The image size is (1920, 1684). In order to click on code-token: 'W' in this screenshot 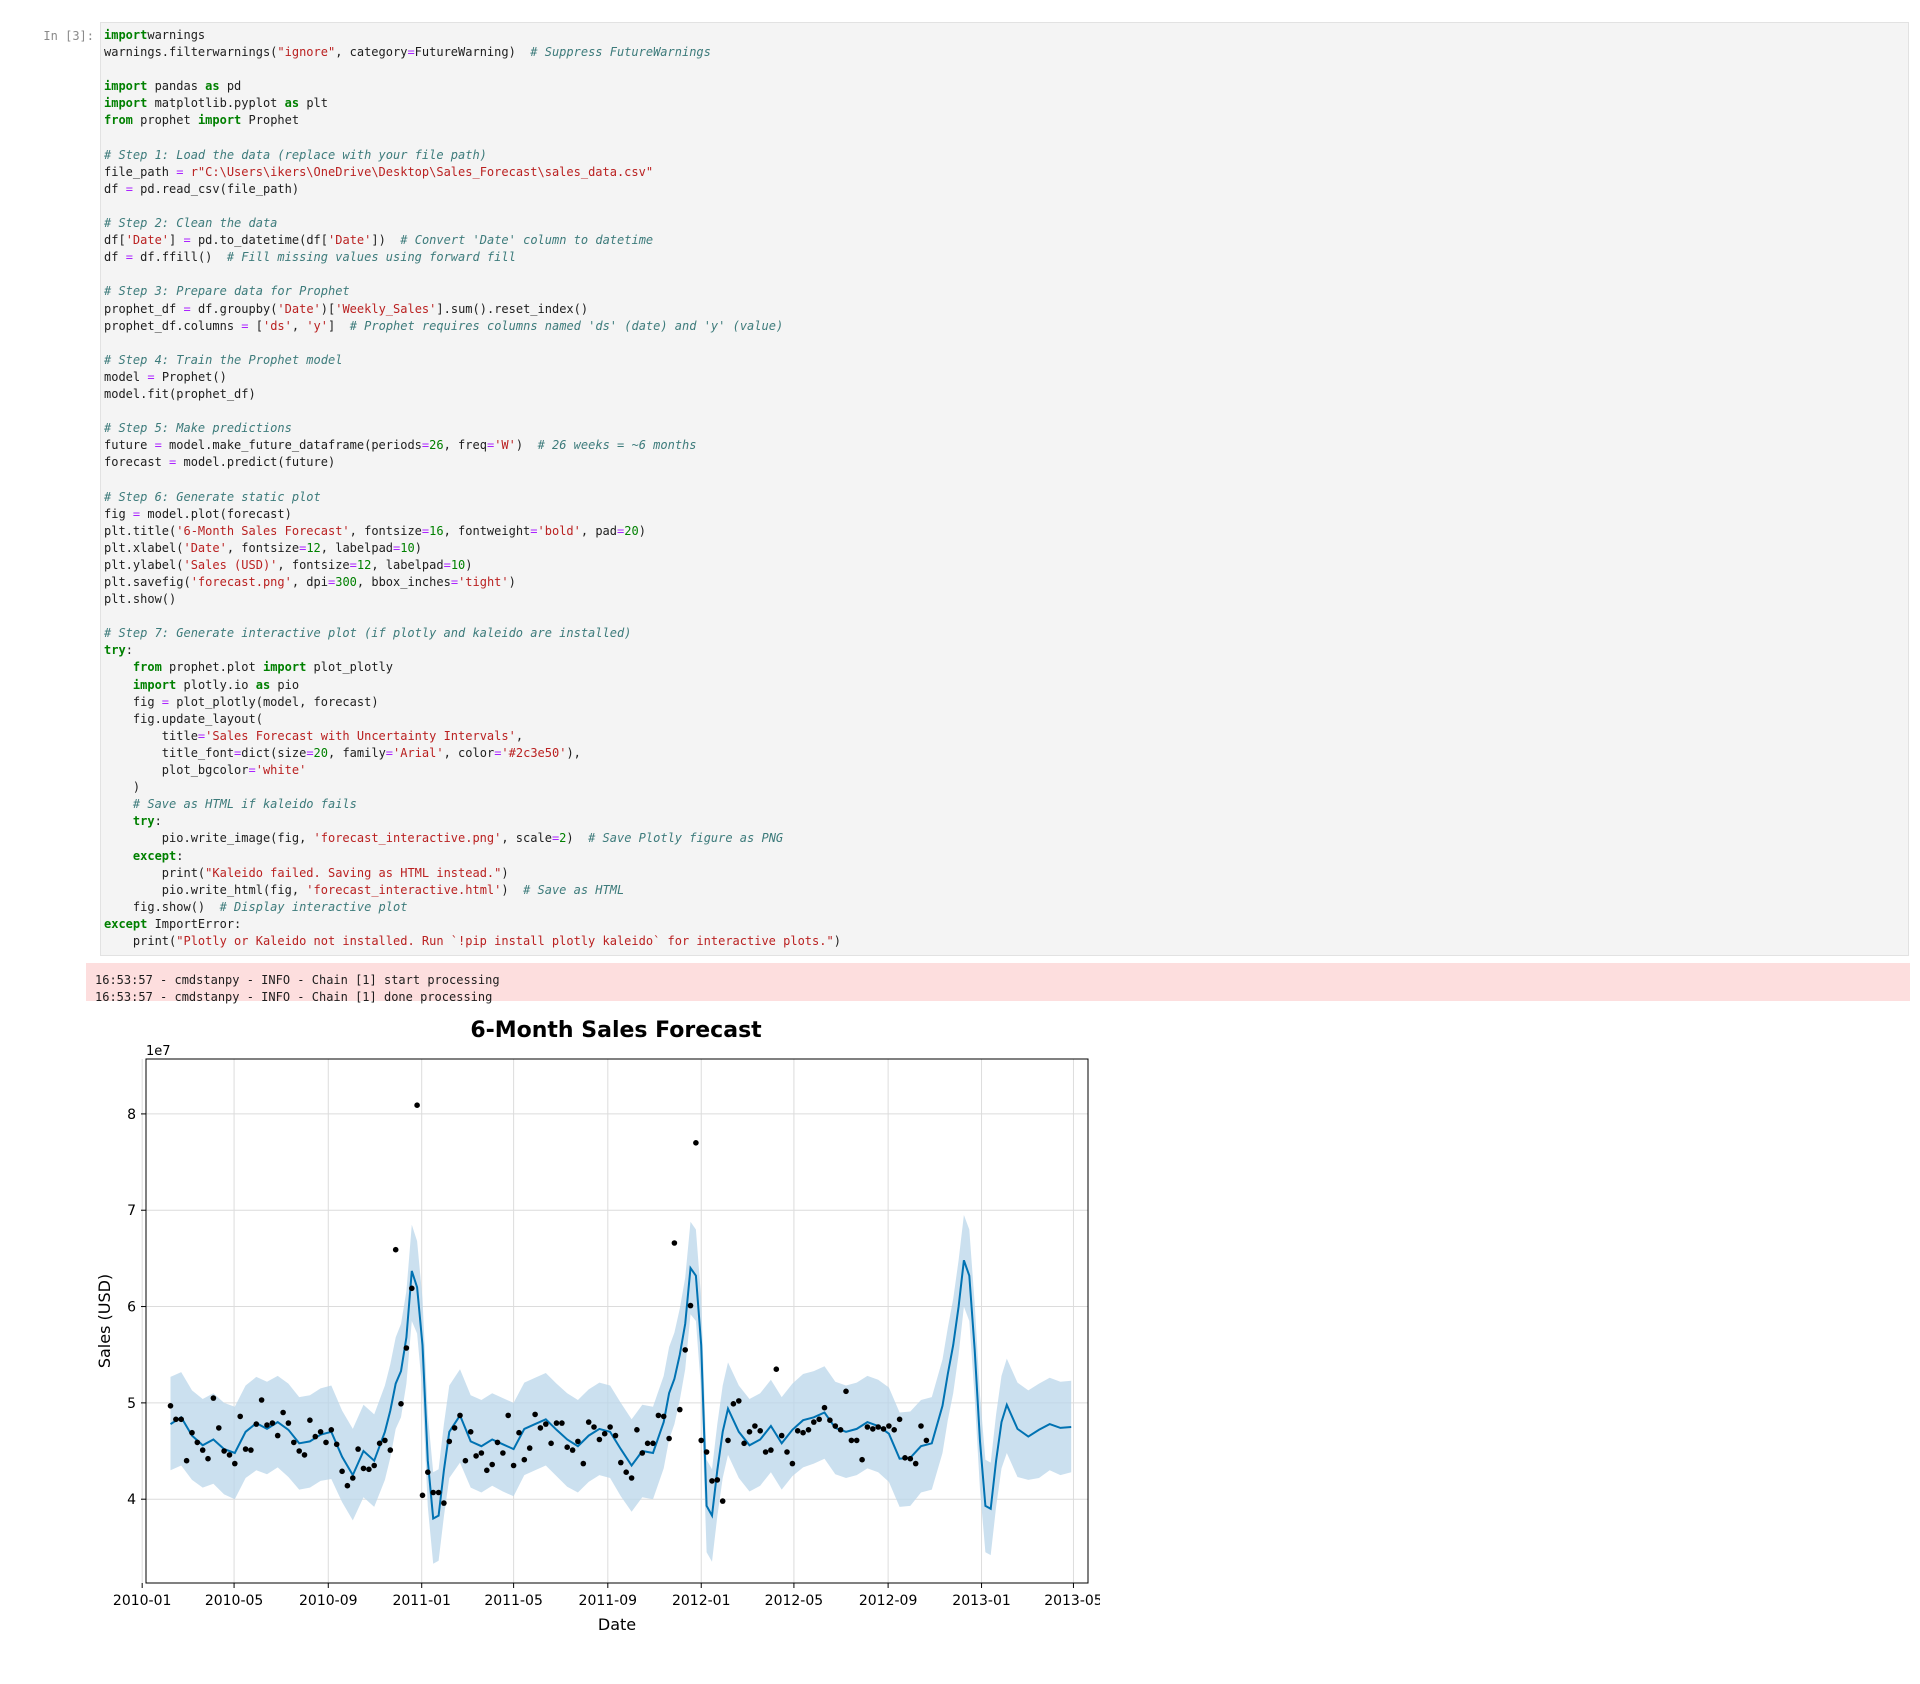, I will do `click(505, 445)`.